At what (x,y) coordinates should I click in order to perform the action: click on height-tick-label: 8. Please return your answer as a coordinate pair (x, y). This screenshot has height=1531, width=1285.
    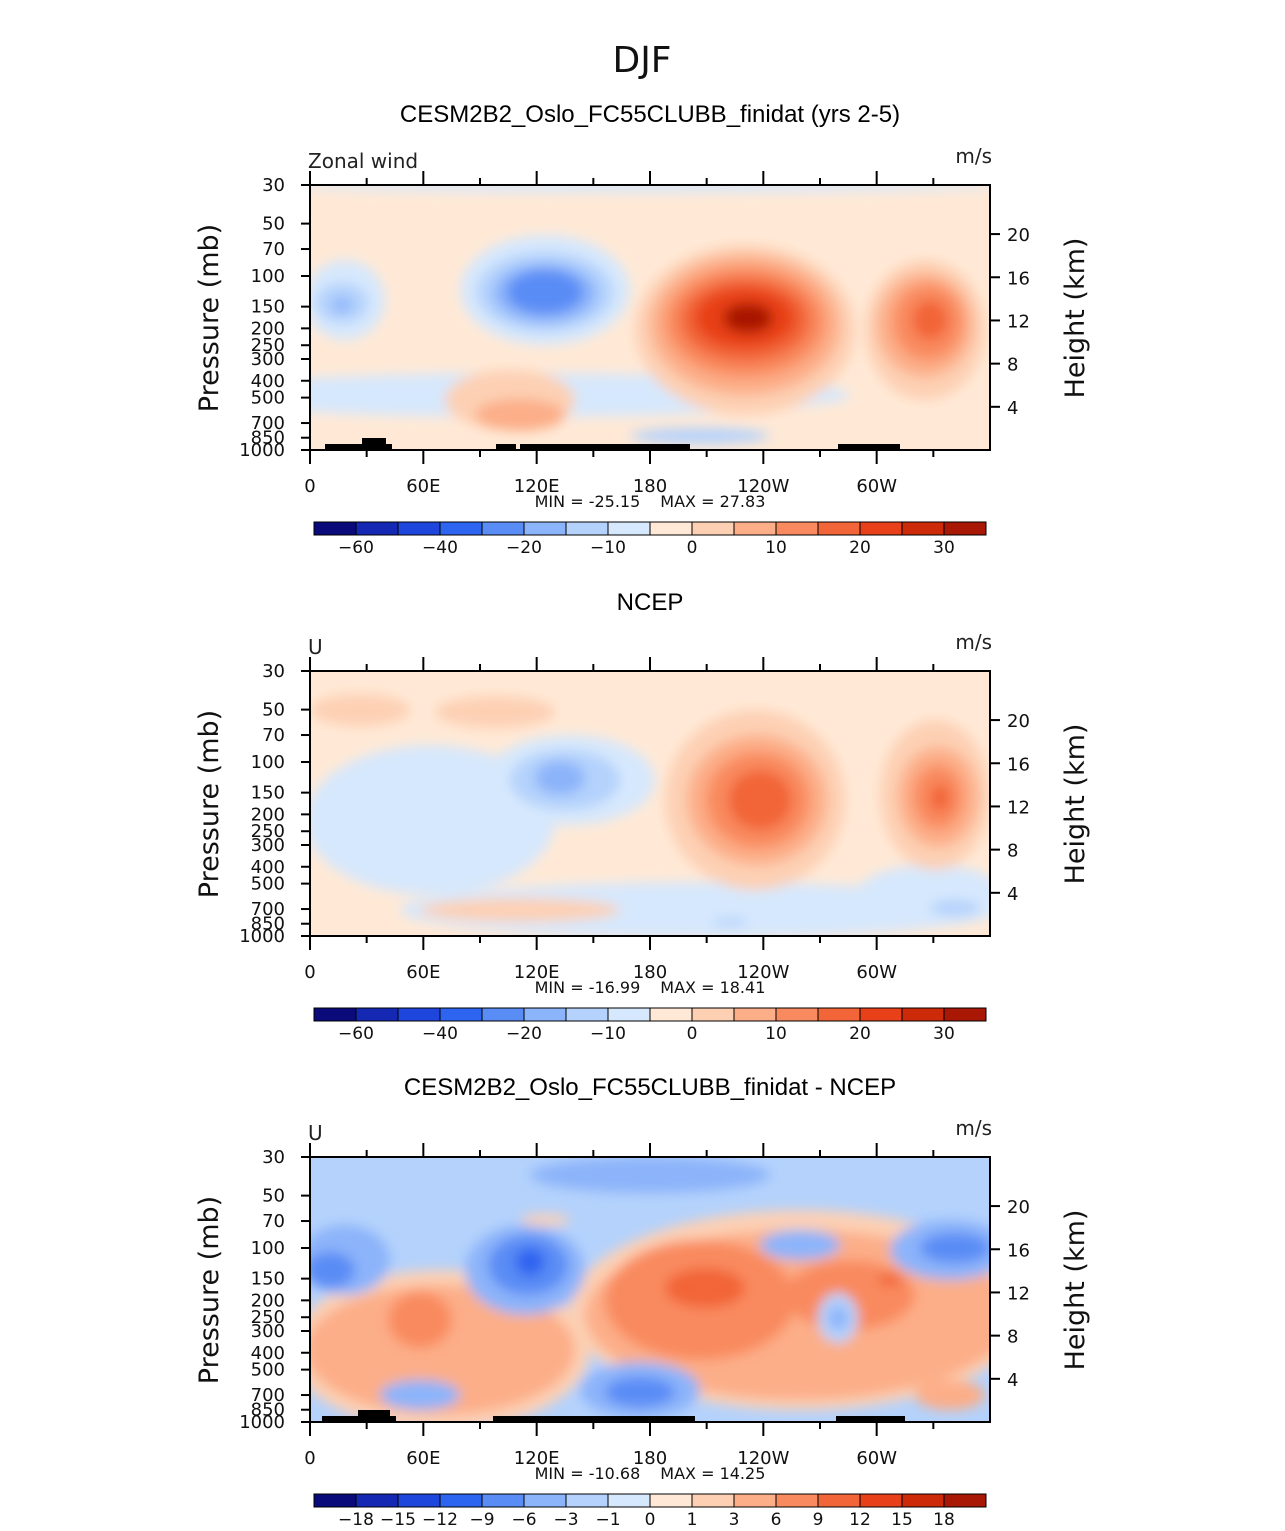
    Looking at the image, I should click on (1012, 851).